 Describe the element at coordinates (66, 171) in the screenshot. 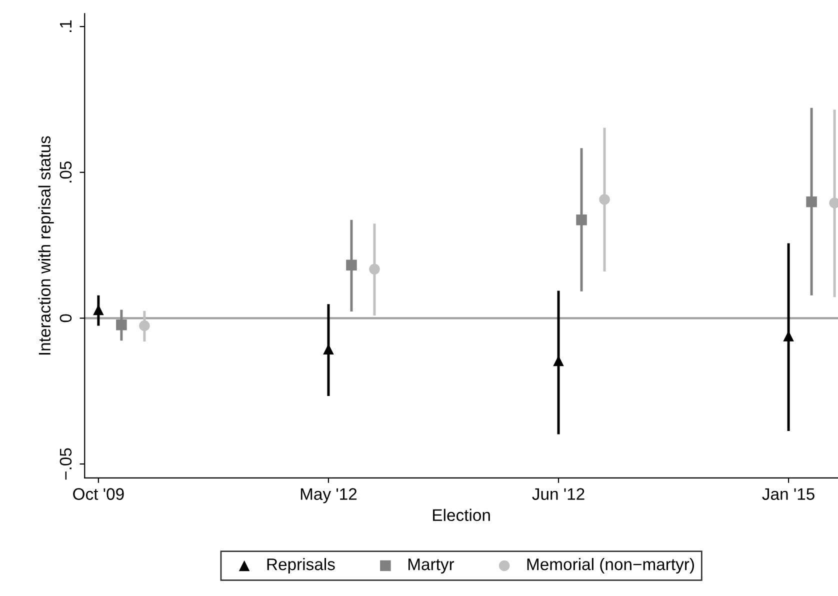

I see `y-tick-label: .05` at that location.